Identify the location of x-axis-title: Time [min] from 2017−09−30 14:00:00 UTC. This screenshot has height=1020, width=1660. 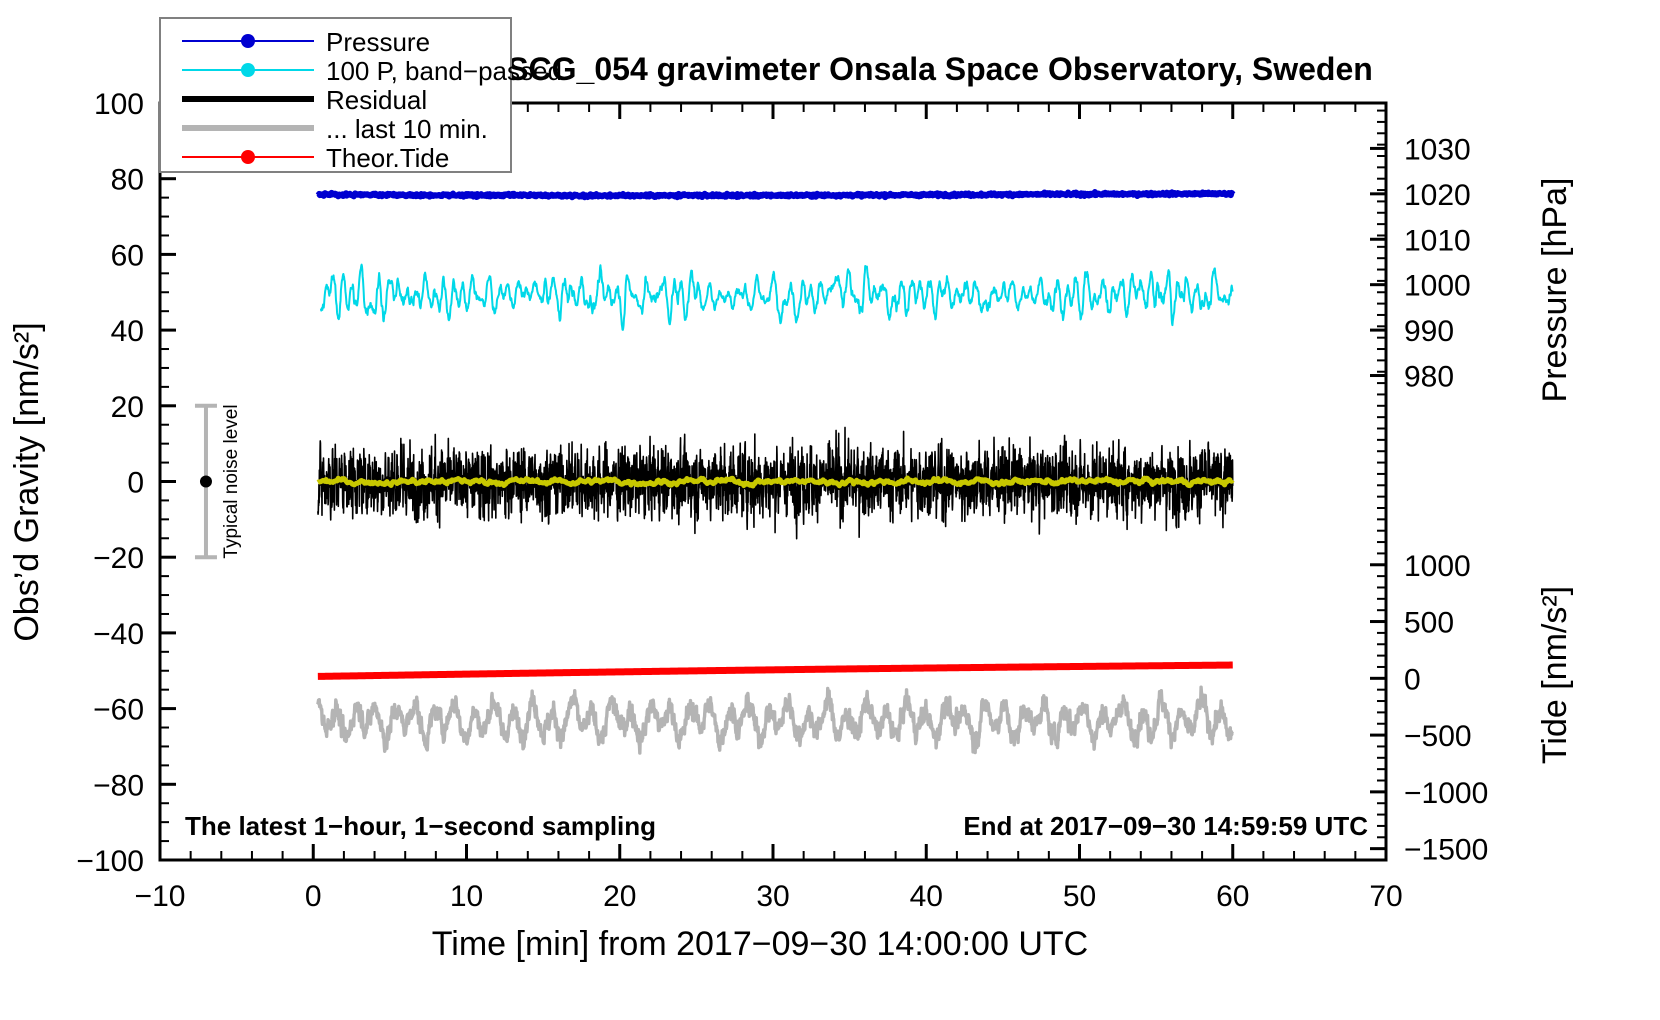
(760, 944).